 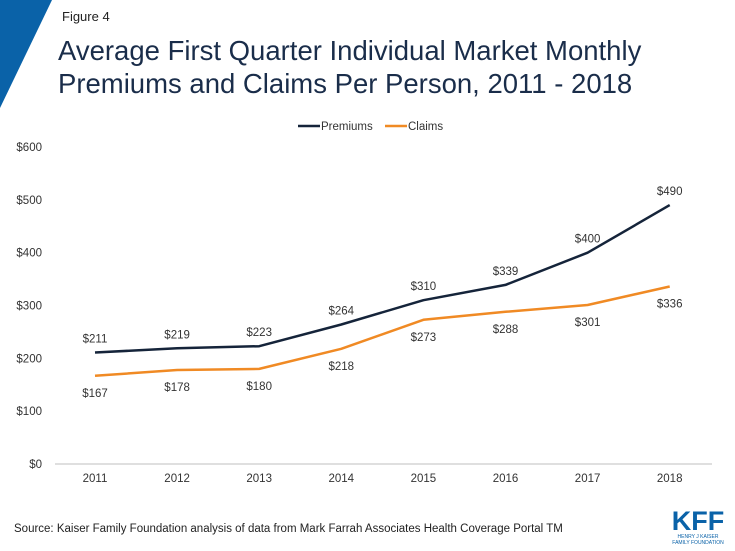 What do you see at coordinates (95, 340) in the screenshot?
I see `premiums-data-label: $211` at bounding box center [95, 340].